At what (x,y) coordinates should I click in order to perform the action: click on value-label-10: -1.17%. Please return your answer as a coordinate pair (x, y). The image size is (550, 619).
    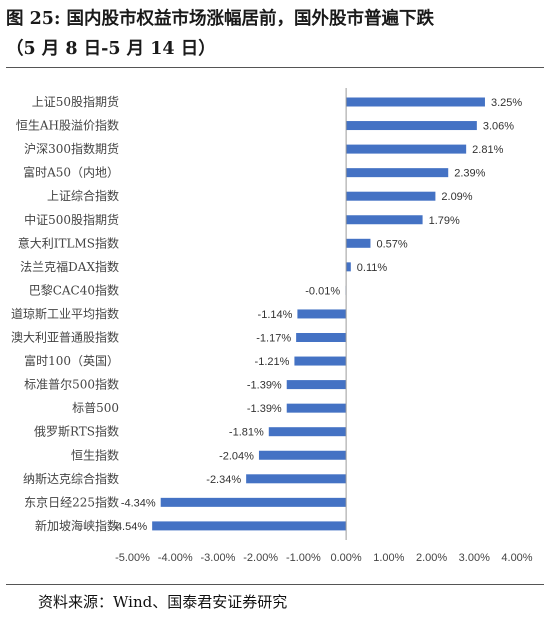
    Looking at the image, I should click on (273, 339).